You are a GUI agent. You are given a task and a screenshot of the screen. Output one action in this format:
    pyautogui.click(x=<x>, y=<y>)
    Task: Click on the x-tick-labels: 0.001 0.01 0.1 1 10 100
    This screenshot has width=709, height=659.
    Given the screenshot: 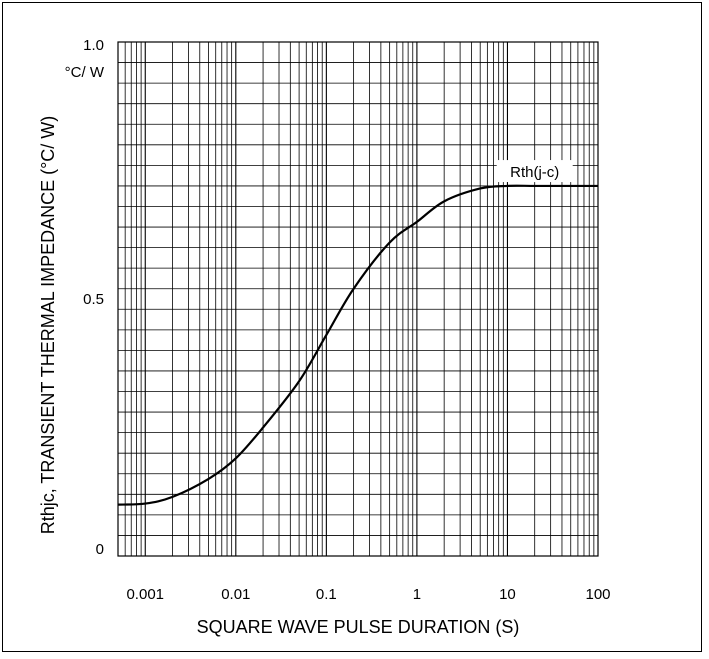 What is the action you would take?
    pyautogui.click(x=368, y=594)
    